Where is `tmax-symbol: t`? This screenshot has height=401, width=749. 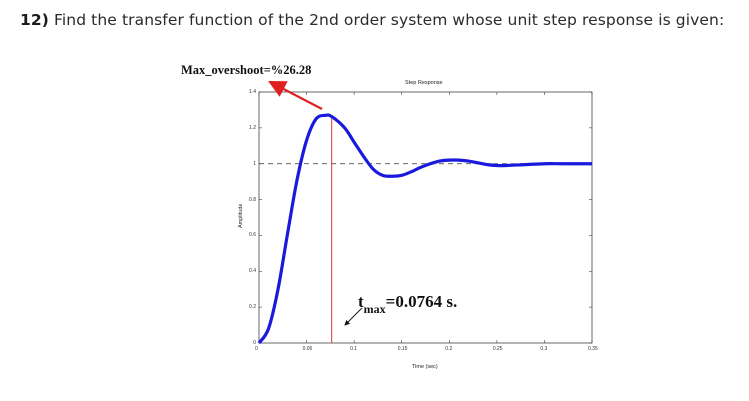 tmax-symbol: t is located at coordinates (361, 301).